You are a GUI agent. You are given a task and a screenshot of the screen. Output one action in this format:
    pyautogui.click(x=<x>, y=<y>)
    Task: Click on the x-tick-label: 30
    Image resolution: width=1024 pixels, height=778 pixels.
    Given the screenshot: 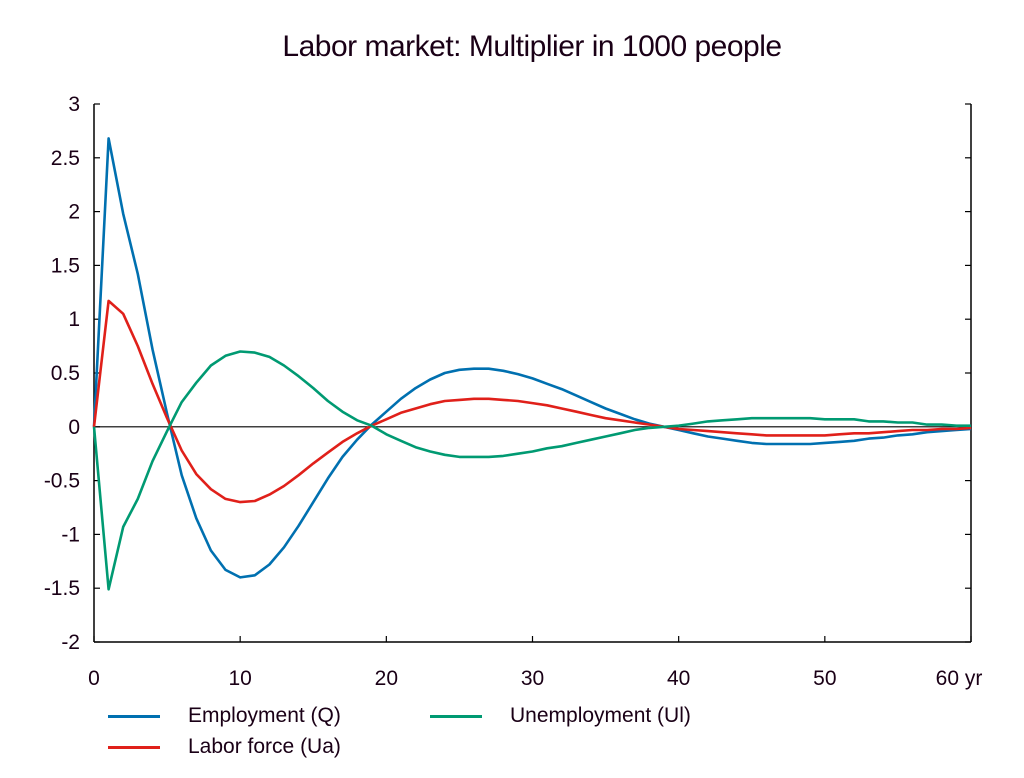 What is the action you would take?
    pyautogui.click(x=532, y=678)
    